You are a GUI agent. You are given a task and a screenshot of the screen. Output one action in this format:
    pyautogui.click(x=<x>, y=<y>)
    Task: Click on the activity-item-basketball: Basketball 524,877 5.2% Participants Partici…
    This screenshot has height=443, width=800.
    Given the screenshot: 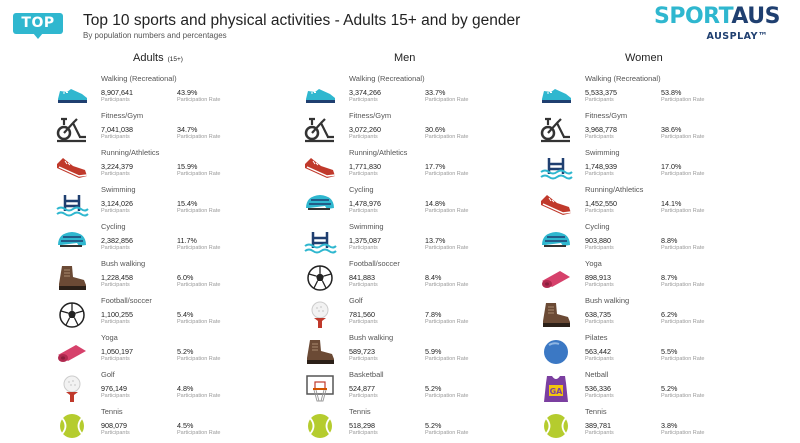 What is the action you would take?
    pyautogui.click(x=428, y=388)
    